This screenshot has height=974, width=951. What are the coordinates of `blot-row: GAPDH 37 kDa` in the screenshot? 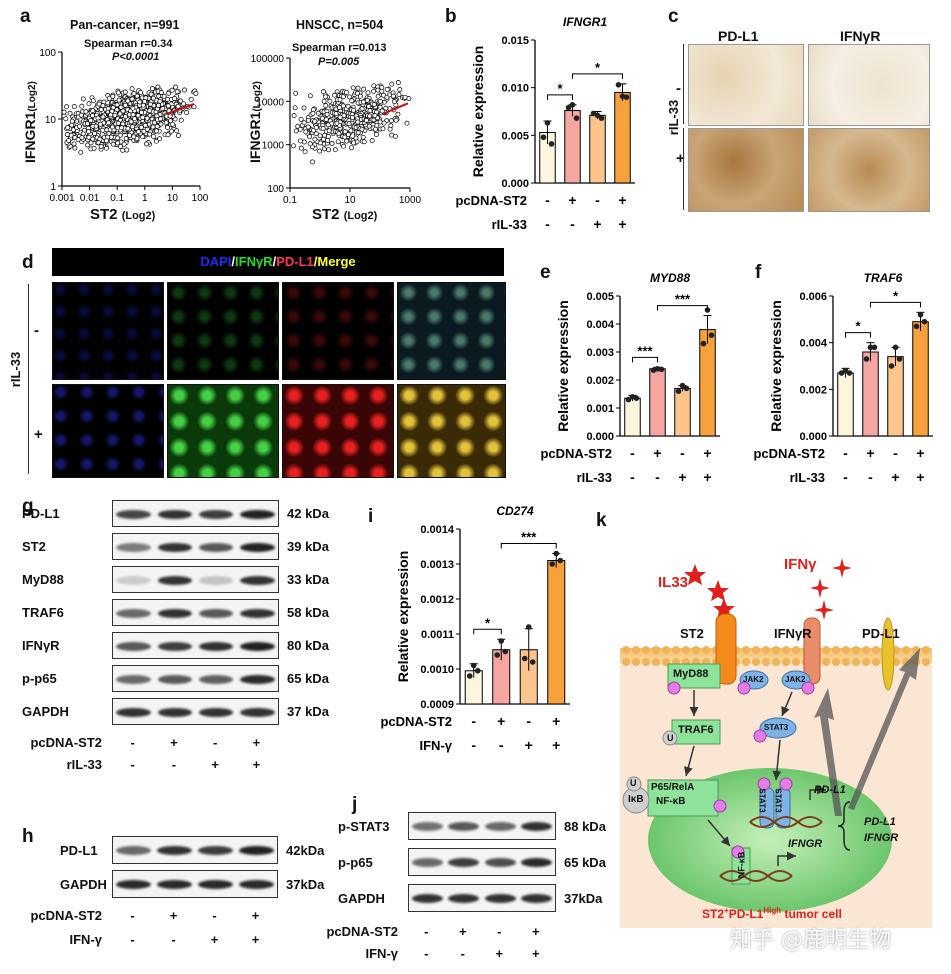 It's located at (175, 711).